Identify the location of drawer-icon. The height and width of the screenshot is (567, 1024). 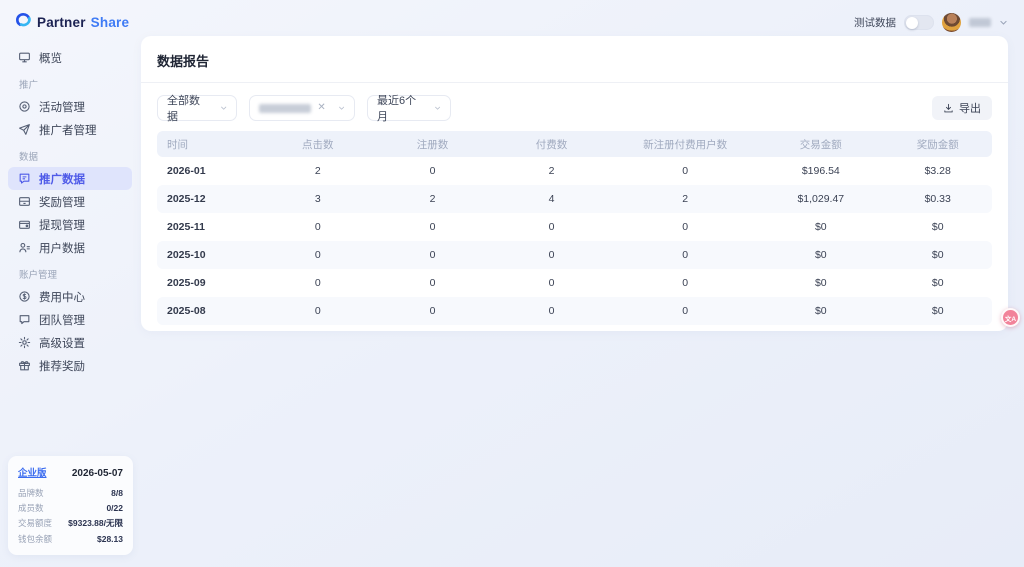
(24, 201).